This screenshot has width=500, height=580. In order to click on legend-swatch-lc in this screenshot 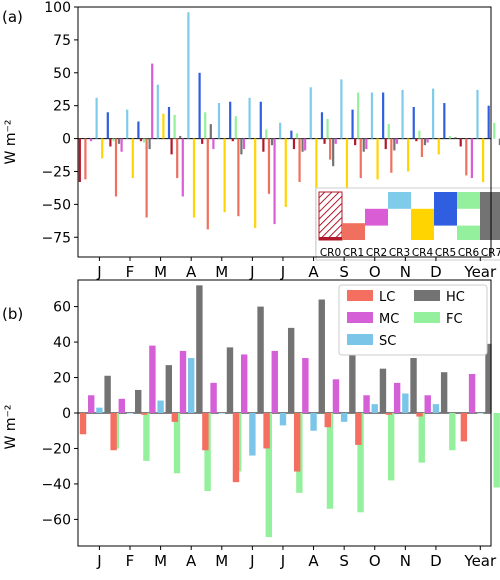, I will do `click(360, 295)`.